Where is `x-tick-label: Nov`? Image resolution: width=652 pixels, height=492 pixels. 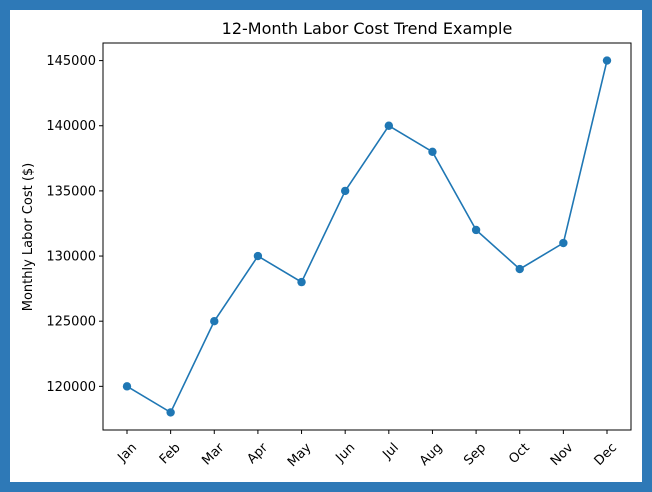 x-tick-label: Nov is located at coordinates (562, 454).